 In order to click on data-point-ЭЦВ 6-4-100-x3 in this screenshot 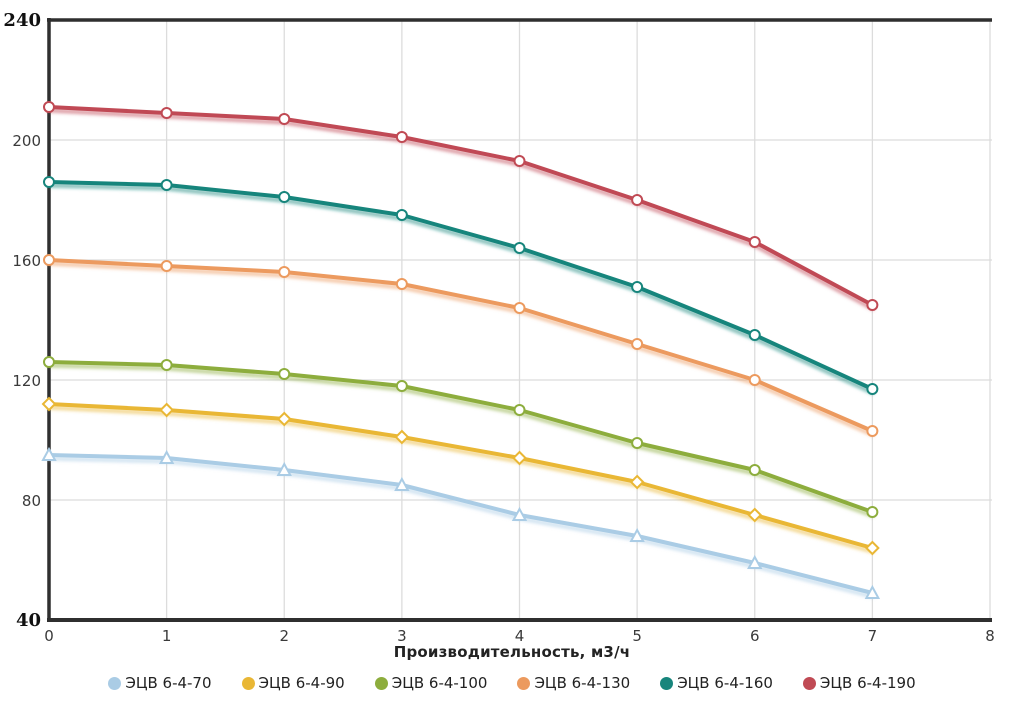, I will do `click(401, 386)`.